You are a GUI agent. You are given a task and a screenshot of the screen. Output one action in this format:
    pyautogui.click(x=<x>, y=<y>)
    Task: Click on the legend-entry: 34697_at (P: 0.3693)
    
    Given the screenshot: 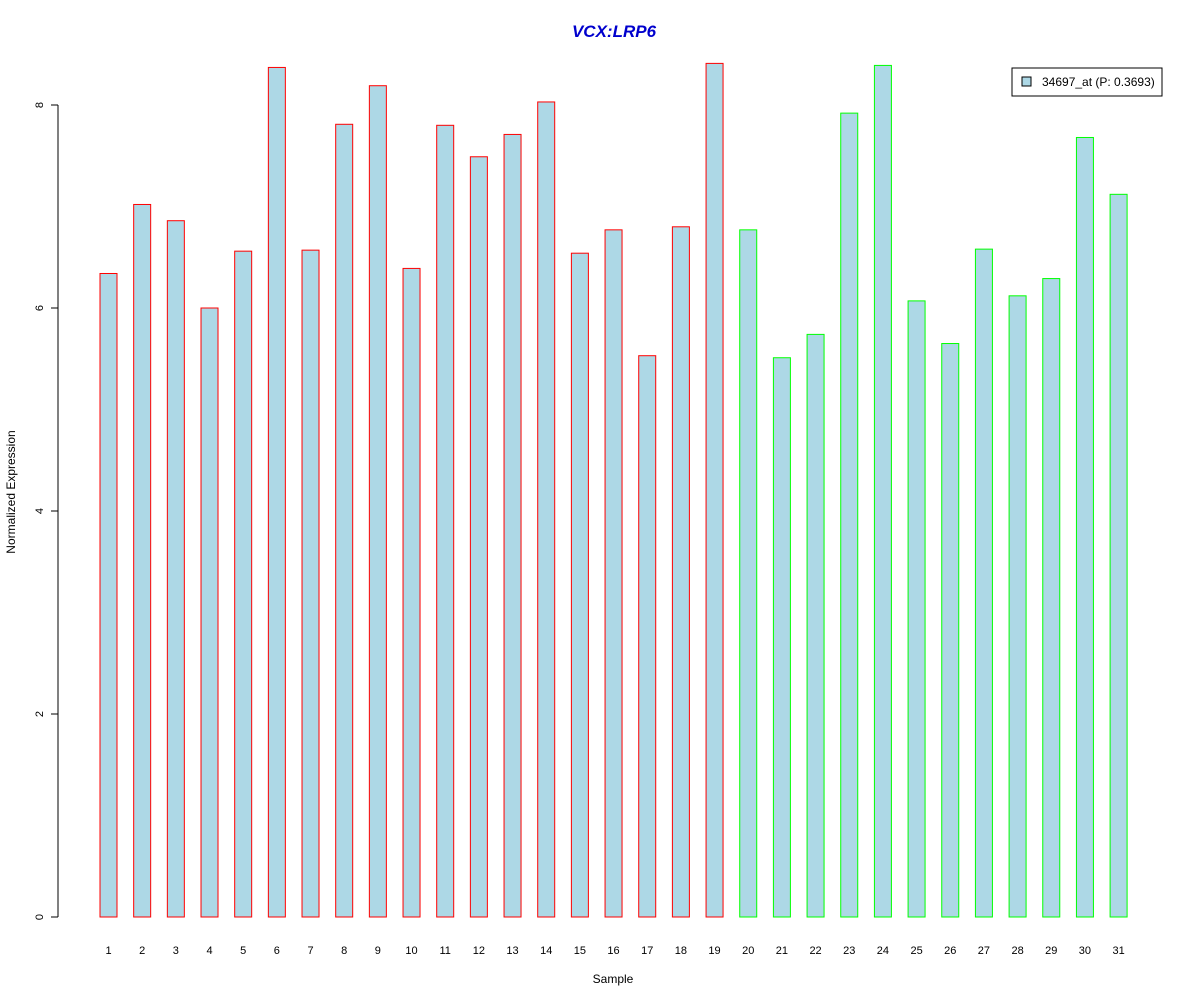 What is the action you would take?
    pyautogui.click(x=1098, y=82)
    